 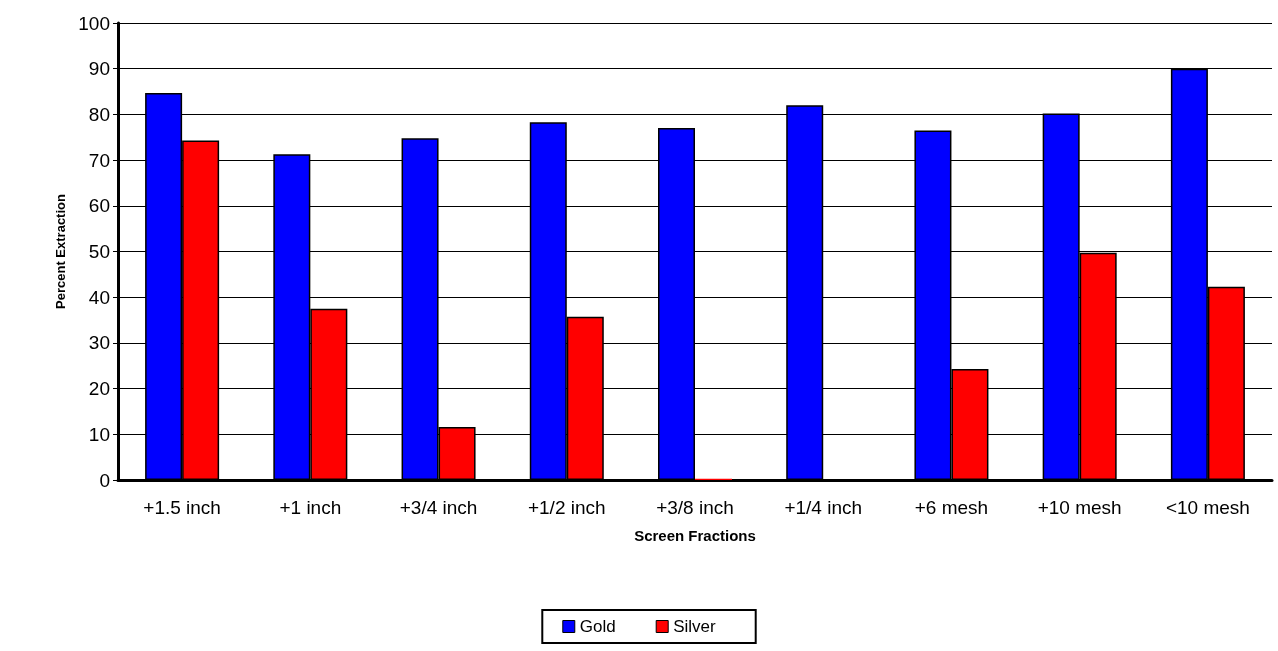 What do you see at coordinates (182, 507) in the screenshot?
I see `x-tick-label: +1.5 inch` at bounding box center [182, 507].